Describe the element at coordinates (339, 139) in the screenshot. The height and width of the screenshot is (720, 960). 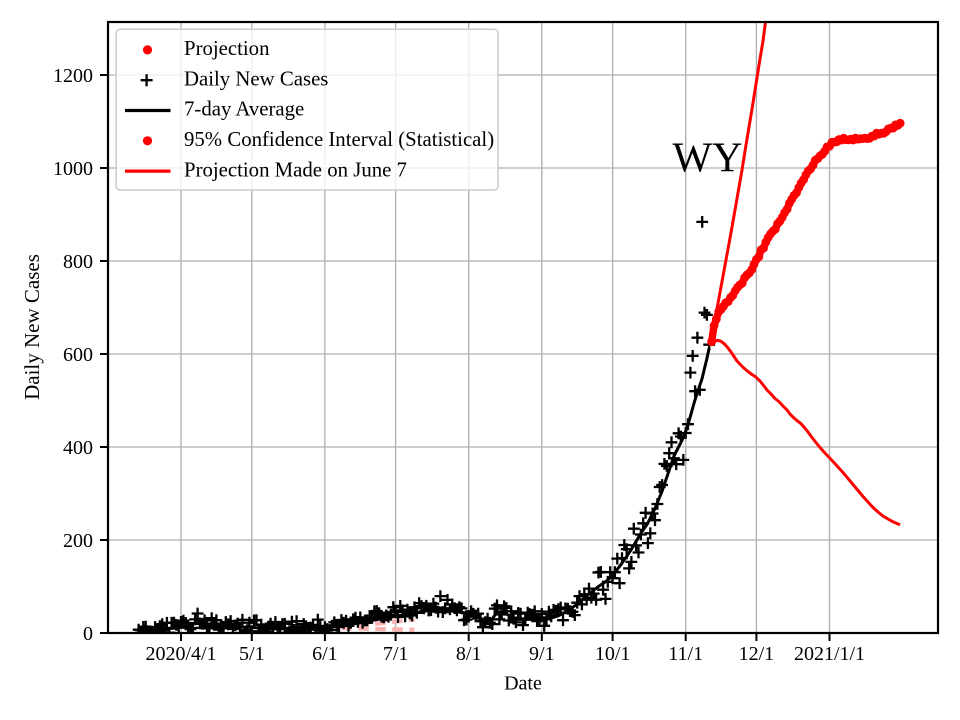
I see `svg-text:95% Confidence Interval (Stati: 95% Confidence Interval (Statistical)` at that location.